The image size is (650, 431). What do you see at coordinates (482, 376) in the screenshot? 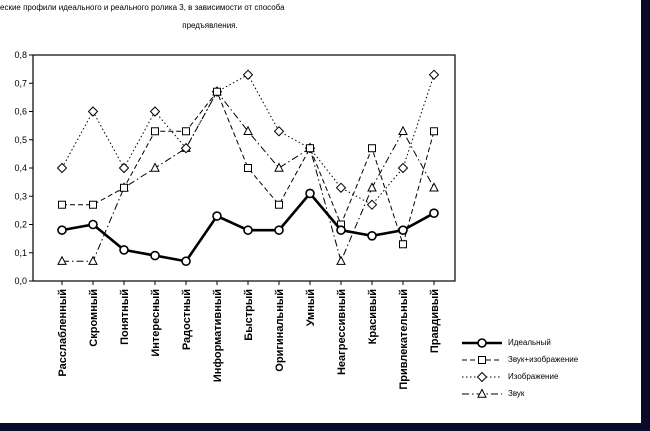
I see `legend-sample-image-icon` at bounding box center [482, 376].